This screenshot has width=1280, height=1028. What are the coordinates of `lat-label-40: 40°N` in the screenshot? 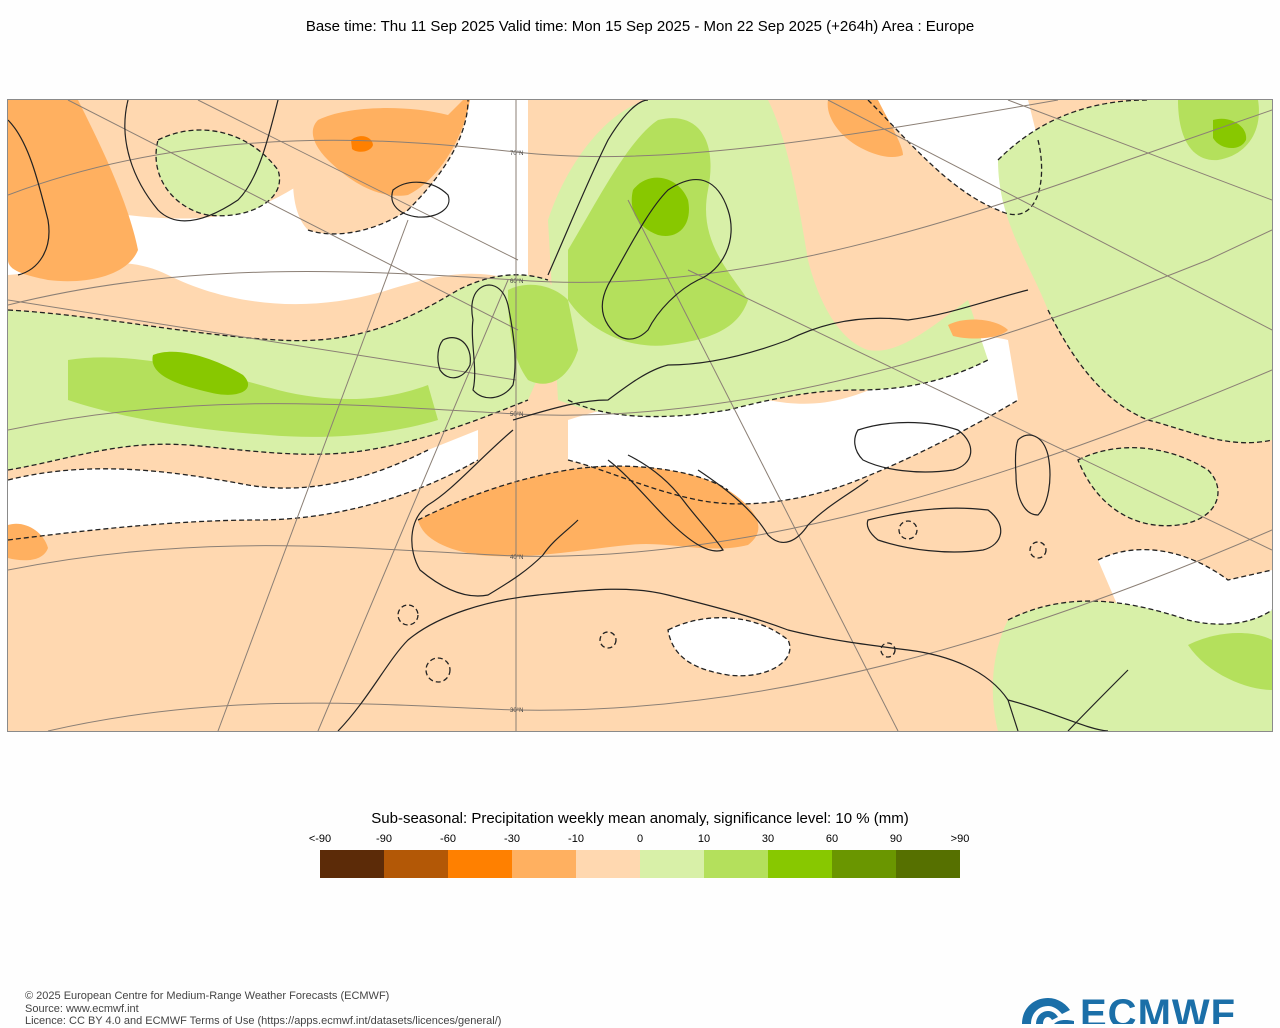 It's located at (516, 558).